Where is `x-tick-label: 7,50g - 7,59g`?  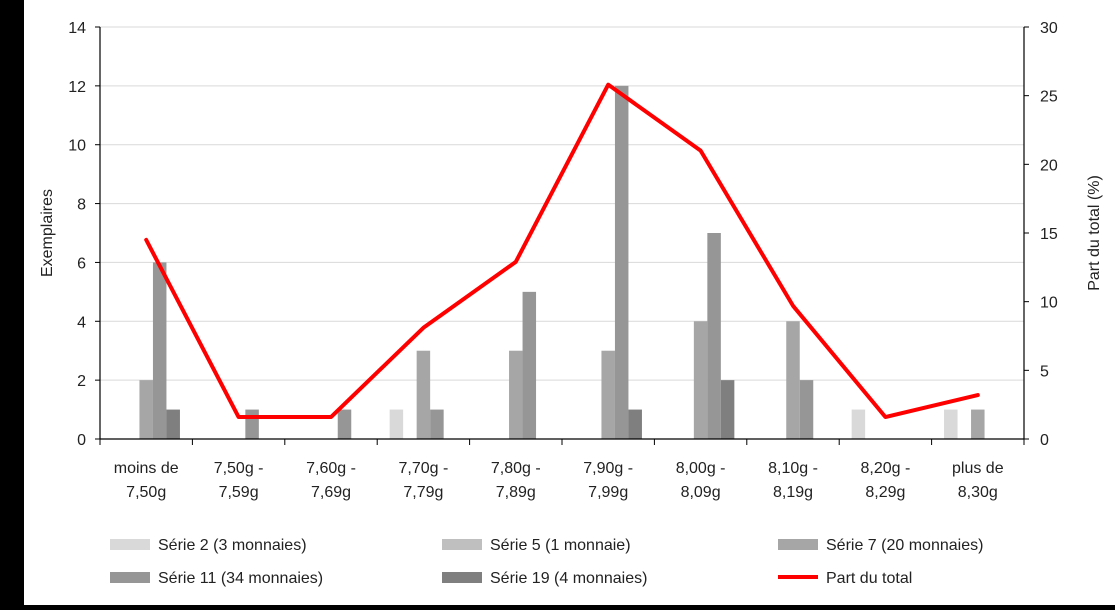
x-tick-label: 7,50g - 7,59g is located at coordinates (239, 480).